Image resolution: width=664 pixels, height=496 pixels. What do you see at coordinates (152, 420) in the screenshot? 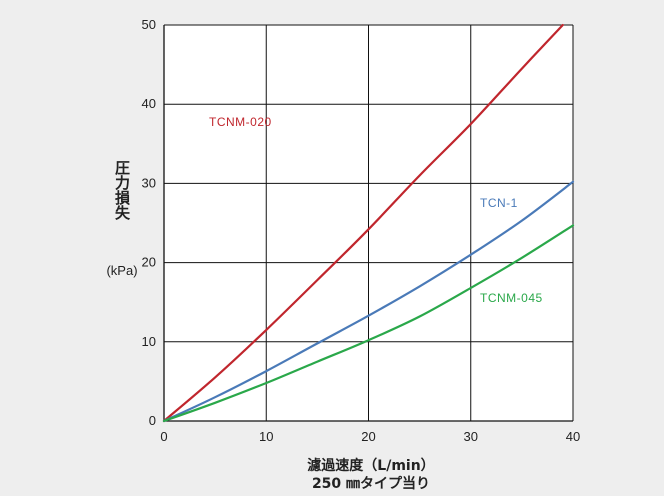
I see `y-tick-label: 0` at bounding box center [152, 420].